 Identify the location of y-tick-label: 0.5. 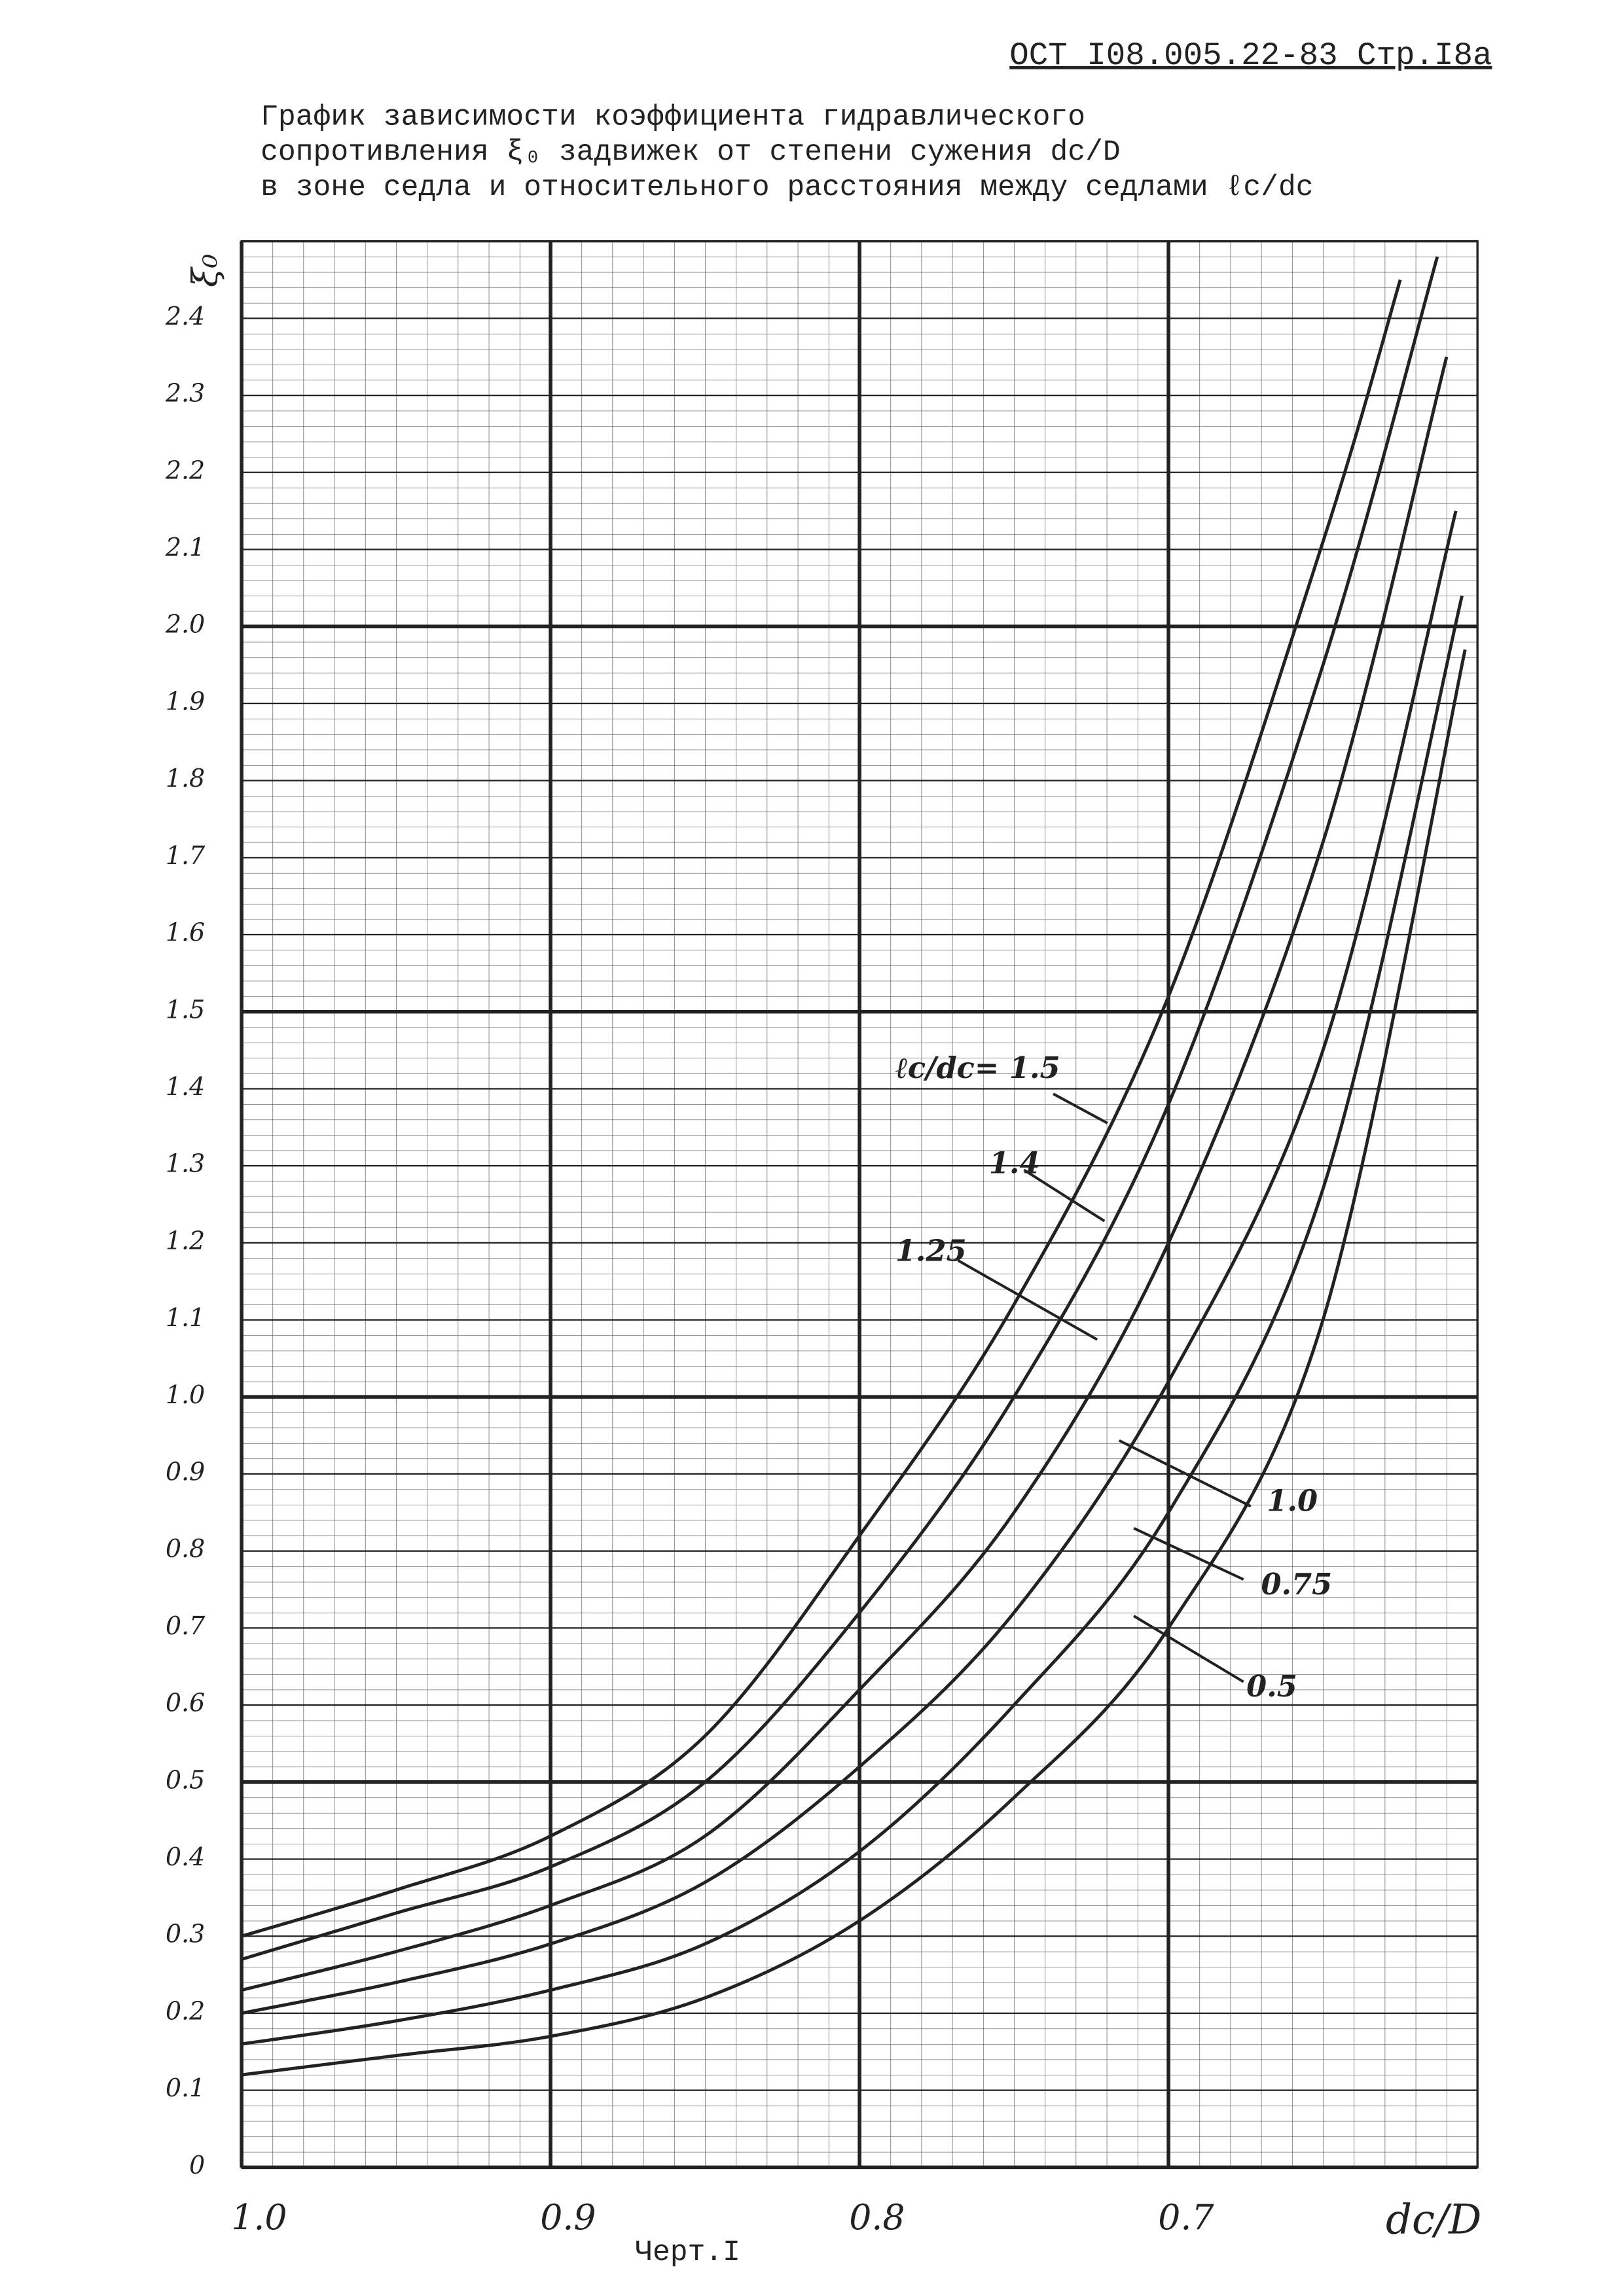
(185, 1779).